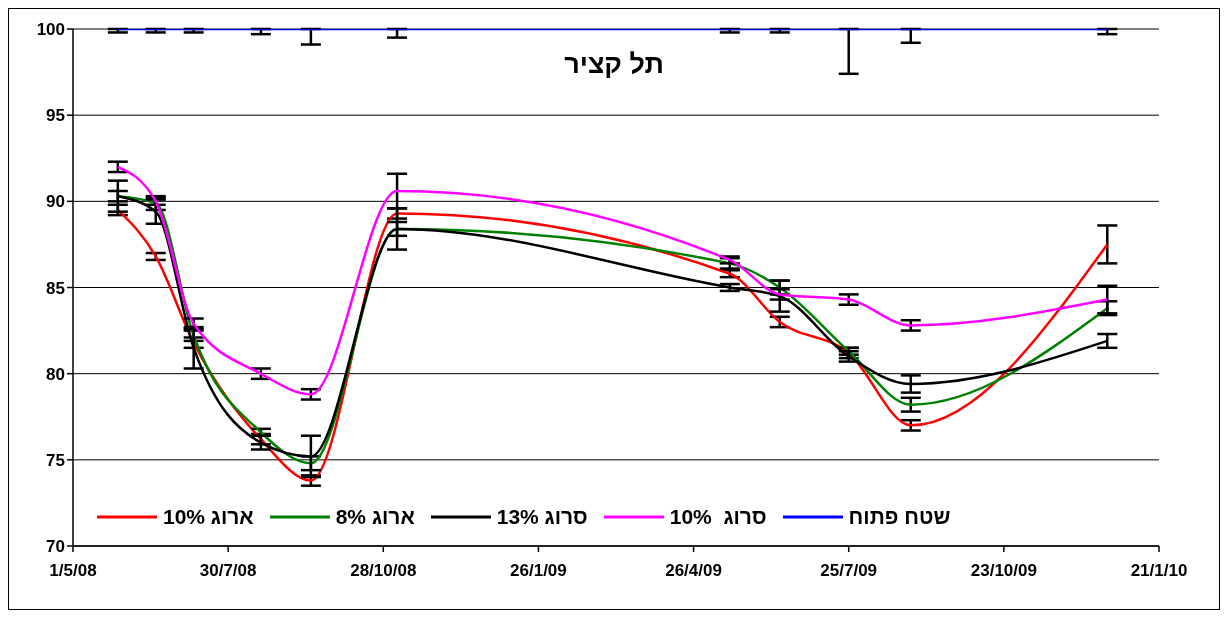 The height and width of the screenshot is (619, 1227). What do you see at coordinates (55, 547) in the screenshot?
I see `y-tick-label: 70` at bounding box center [55, 547].